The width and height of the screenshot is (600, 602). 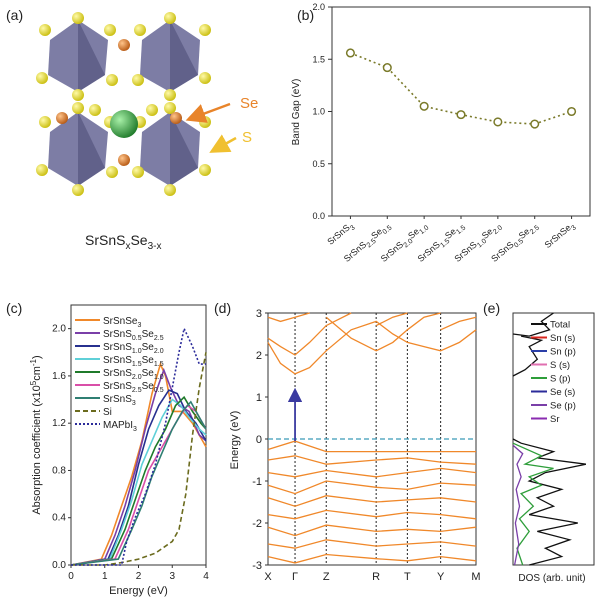 What do you see at coordinates (139, 576) in the screenshot?
I see `x-tick-label: 2` at bounding box center [139, 576].